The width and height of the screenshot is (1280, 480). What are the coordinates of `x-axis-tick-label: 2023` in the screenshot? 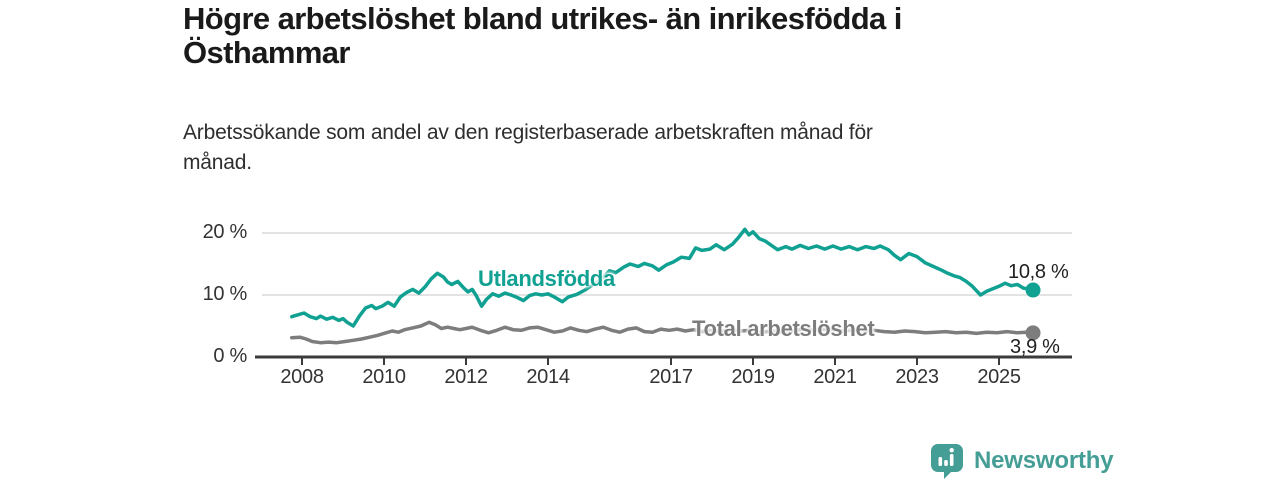 It's located at (917, 377).